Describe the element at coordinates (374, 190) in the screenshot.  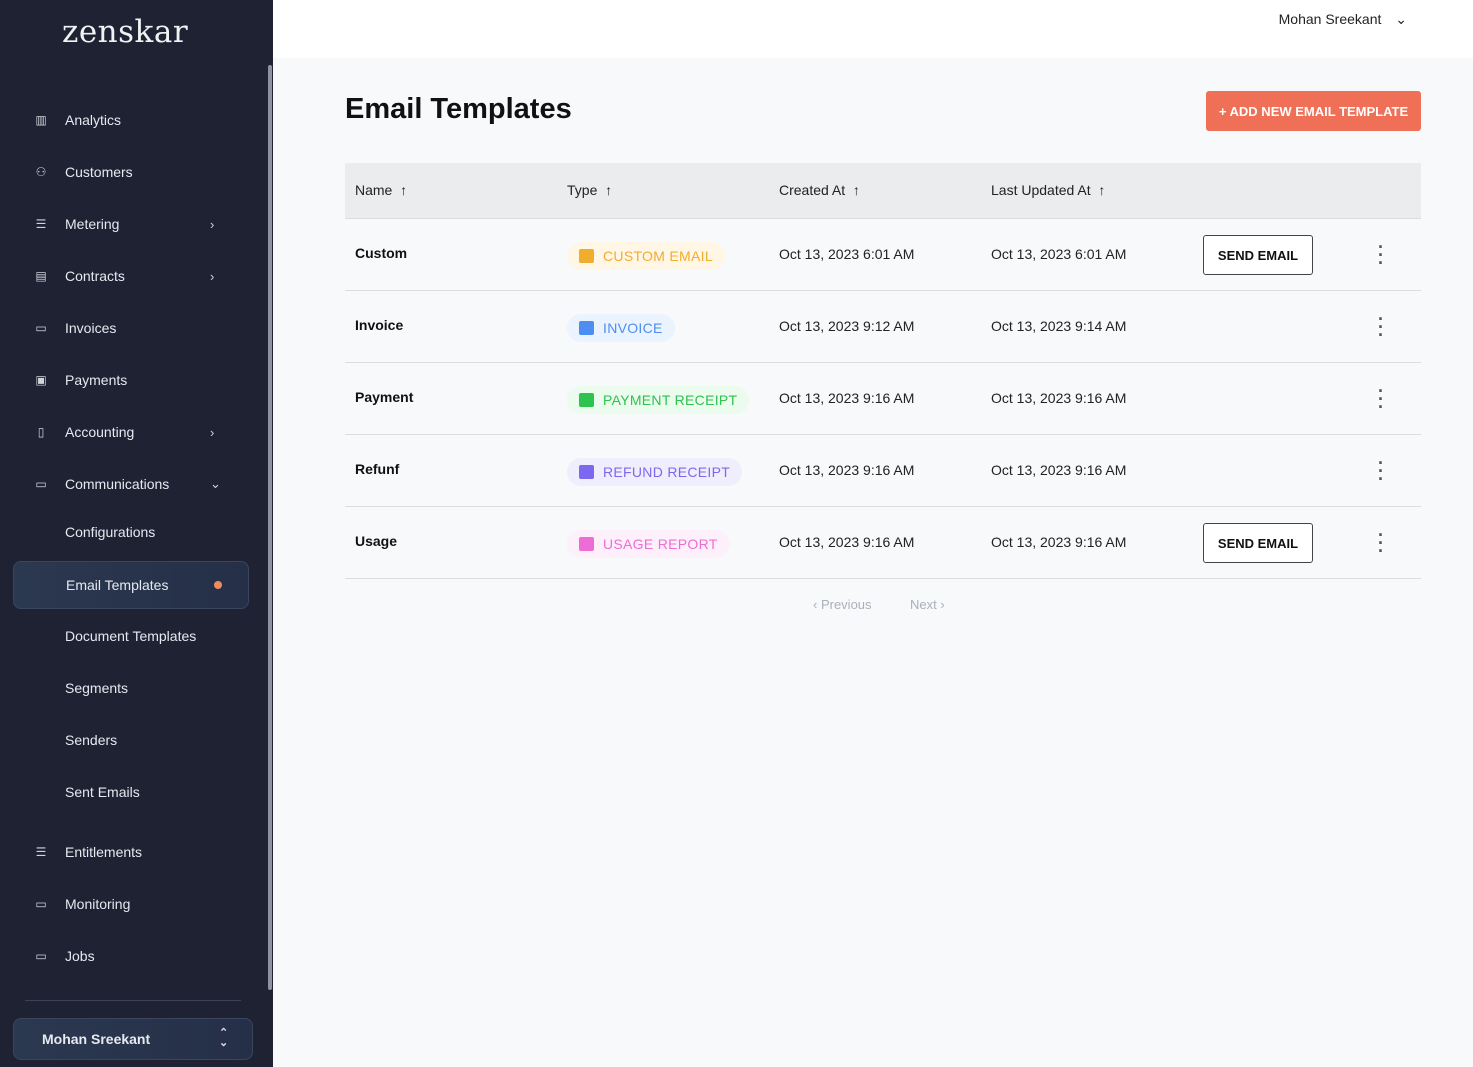
I see `column-label: Name` at that location.